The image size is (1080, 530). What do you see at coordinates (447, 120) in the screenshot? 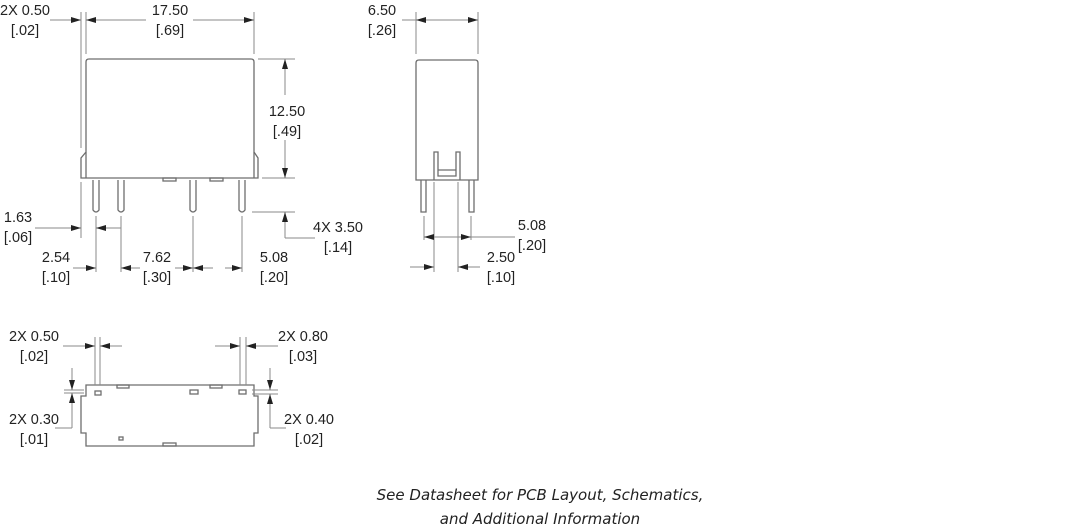
I see `relay-side-body` at bounding box center [447, 120].